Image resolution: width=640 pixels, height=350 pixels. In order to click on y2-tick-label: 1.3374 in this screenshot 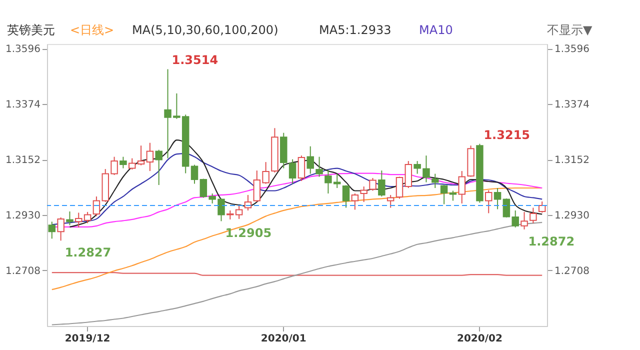, I will do `click(572, 105)`.